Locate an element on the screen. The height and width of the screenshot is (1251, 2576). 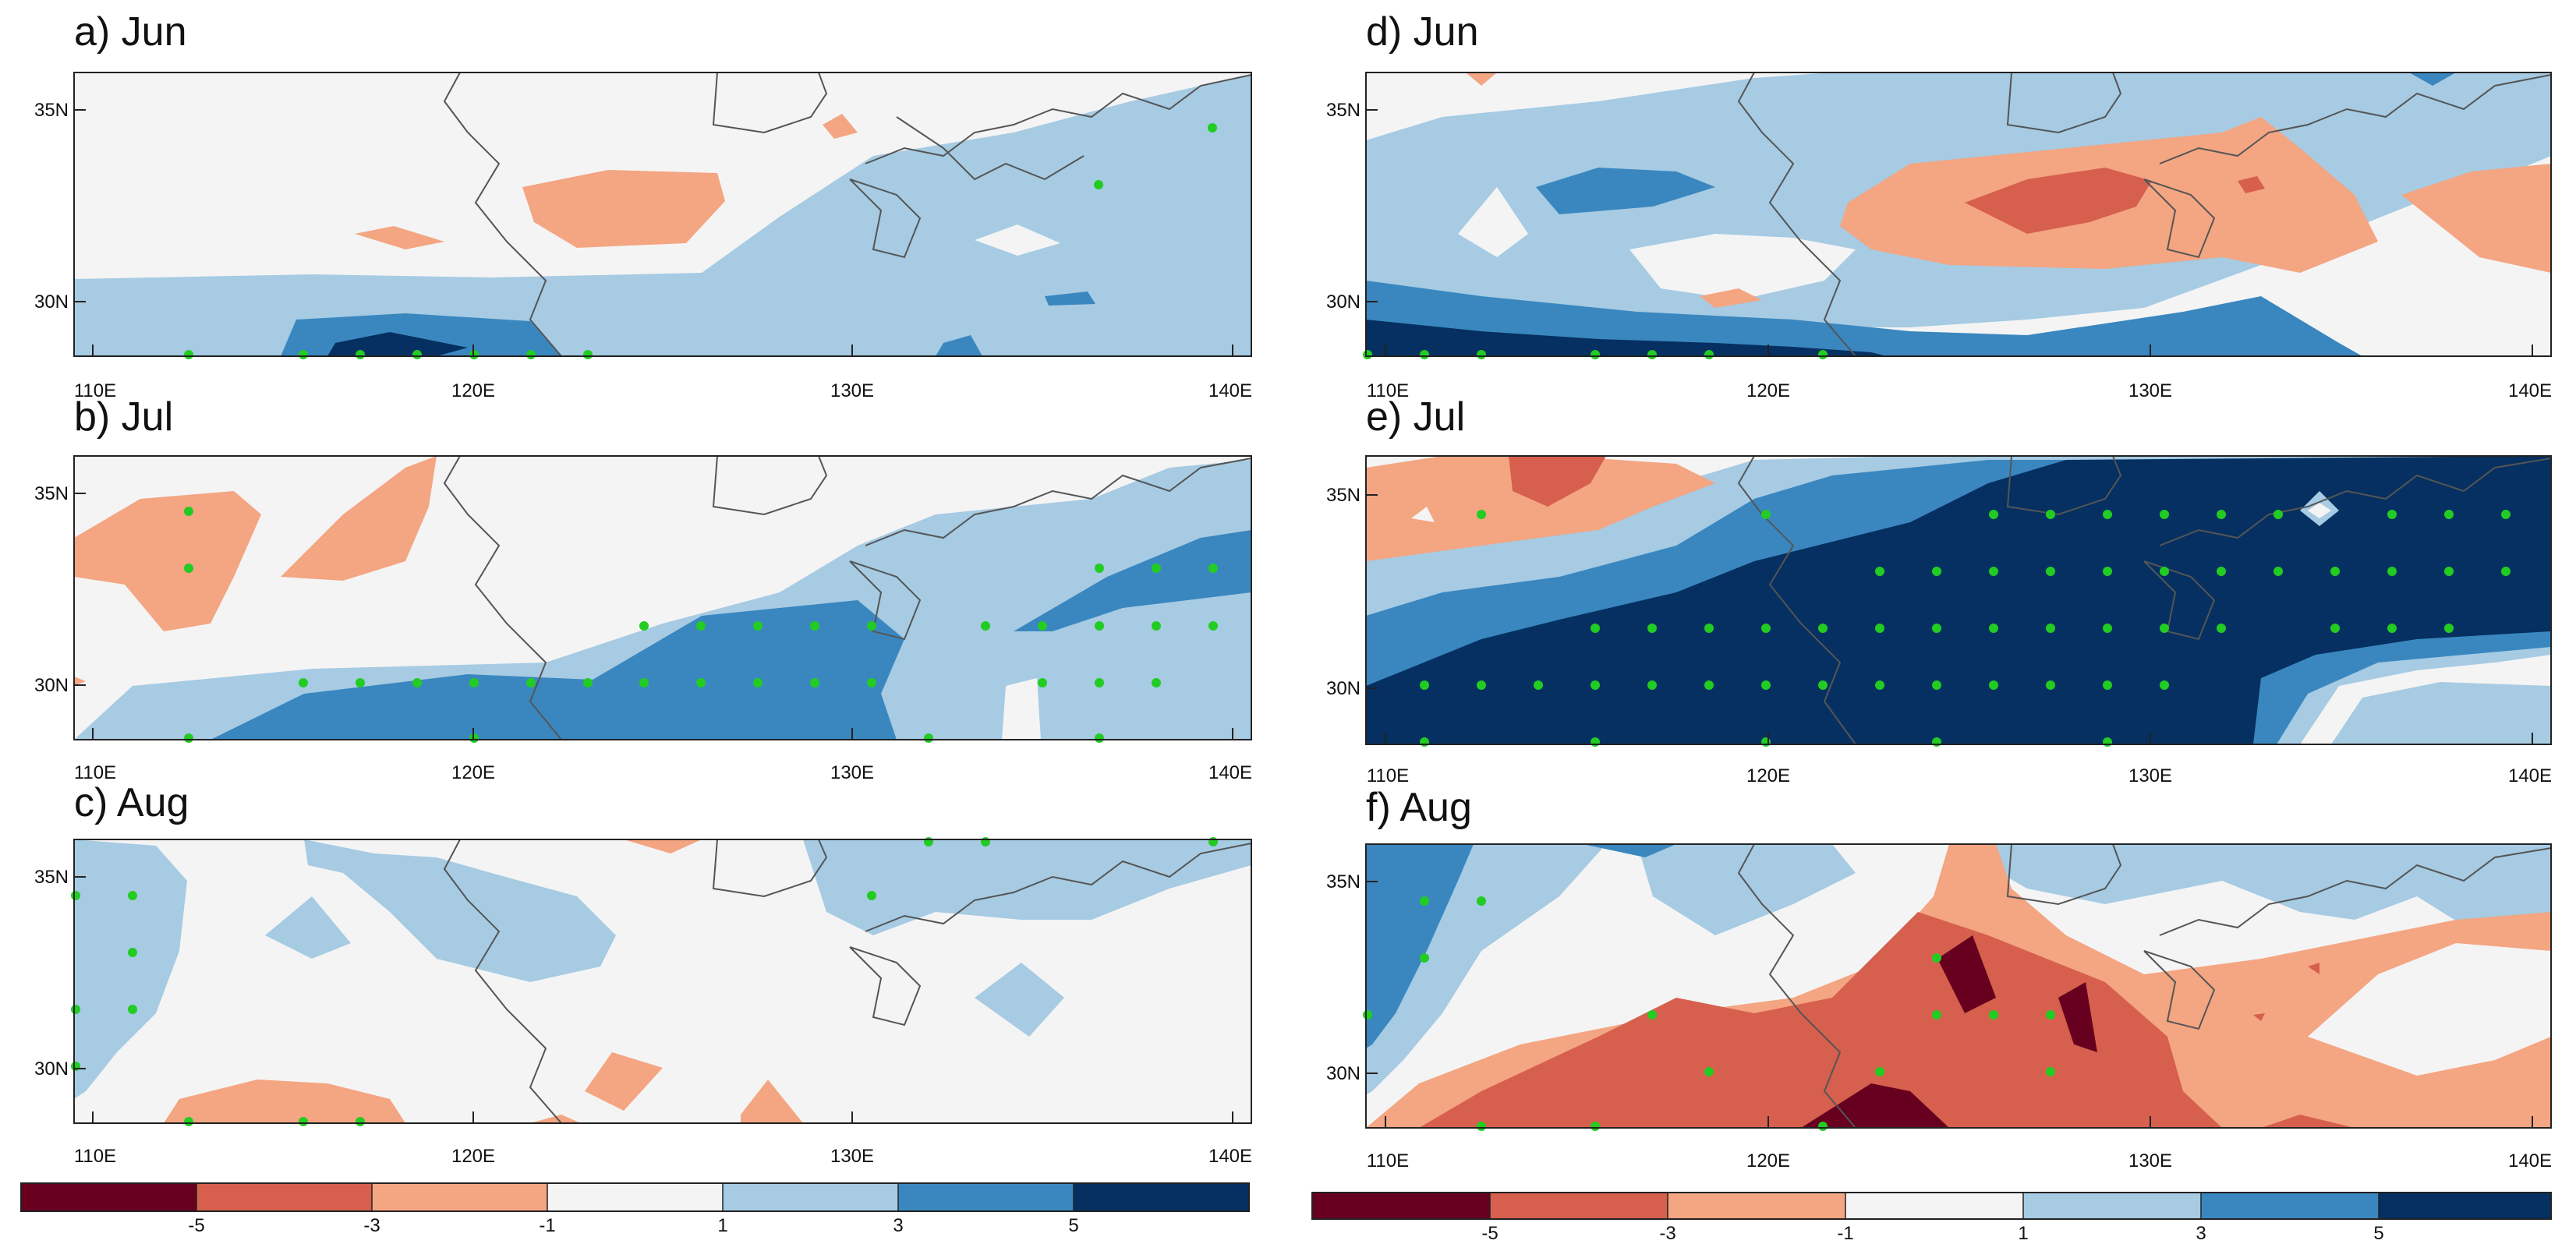
panel-c-lon-tick-140e: 140E is located at coordinates (1230, 1156).